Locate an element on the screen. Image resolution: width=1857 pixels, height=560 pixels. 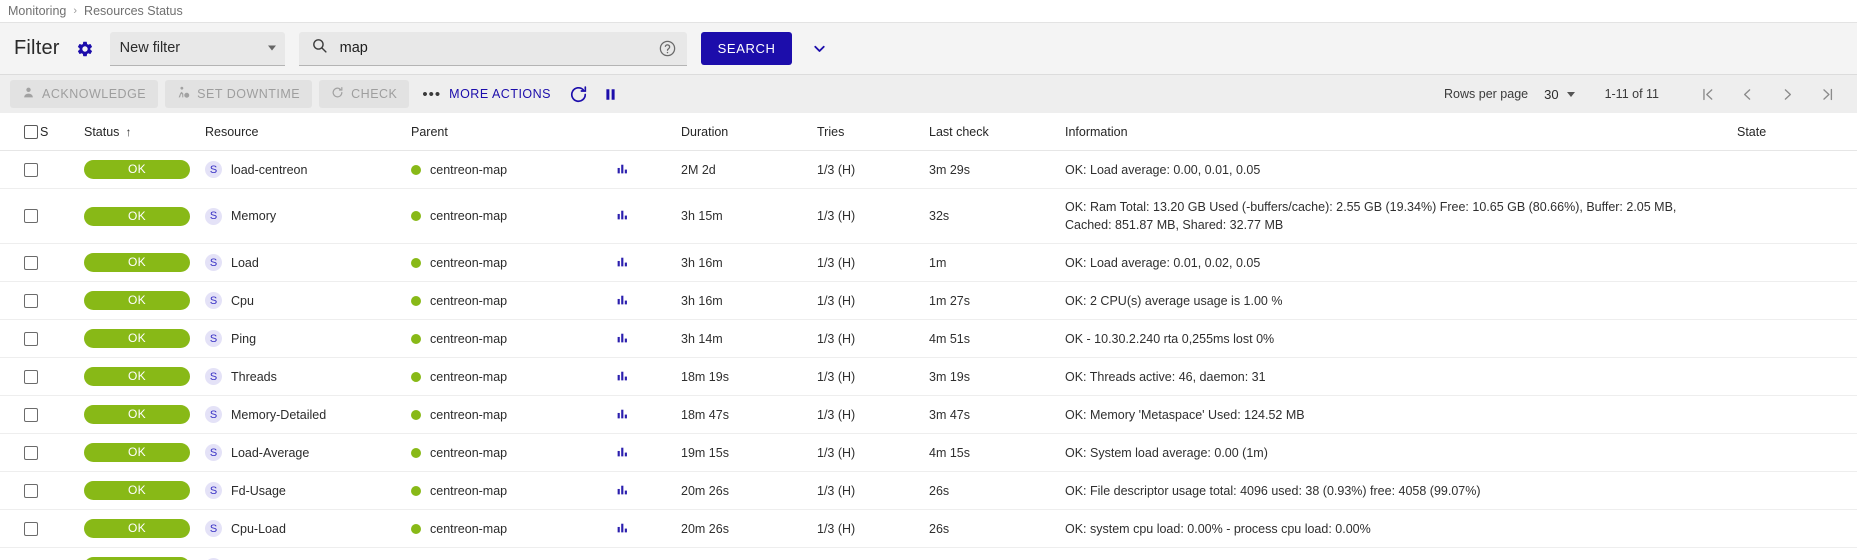
resource-name: Fd-Usage is located at coordinates (258, 490).